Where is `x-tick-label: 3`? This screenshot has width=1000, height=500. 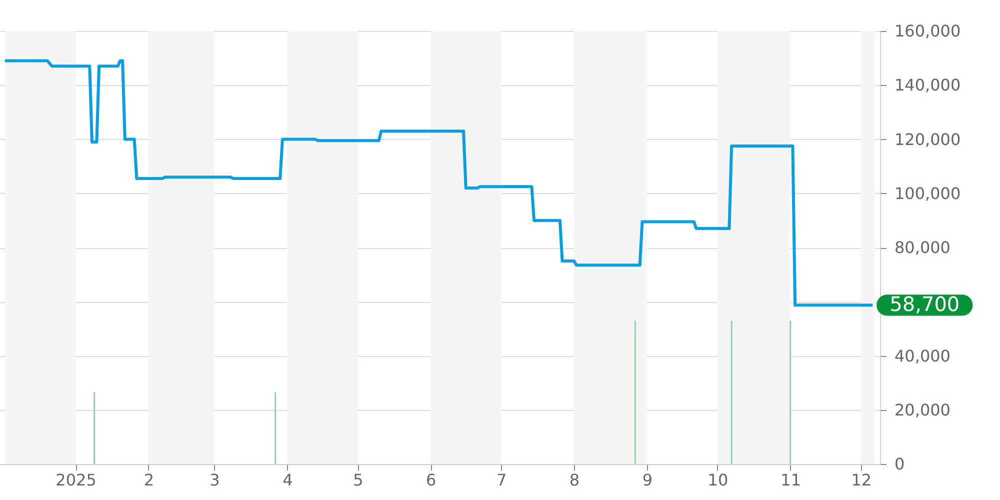
x-tick-label: 3 is located at coordinates (215, 480).